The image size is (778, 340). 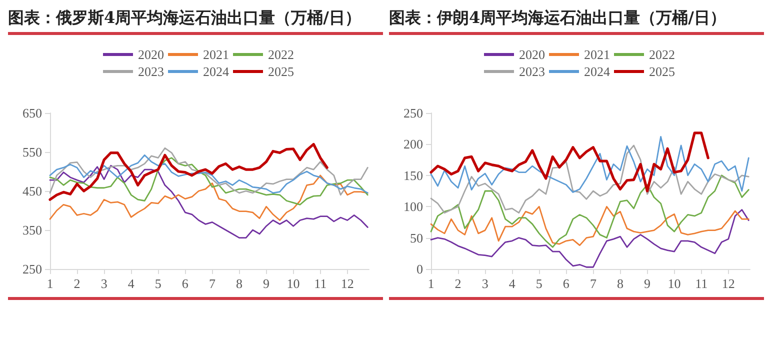 I want to click on y-tick-label: 50, so click(x=416, y=238).